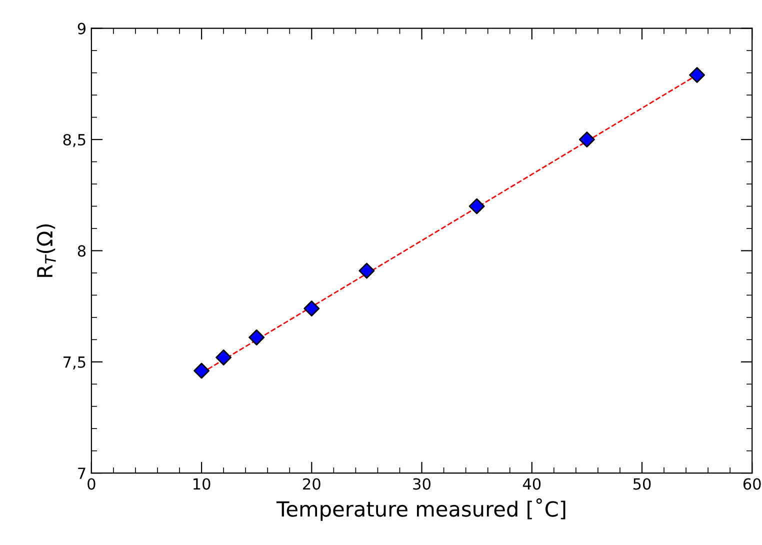 The width and height of the screenshot is (762, 545). Describe the element at coordinates (642, 484) in the screenshot. I see `x-tick-label: 50` at that location.